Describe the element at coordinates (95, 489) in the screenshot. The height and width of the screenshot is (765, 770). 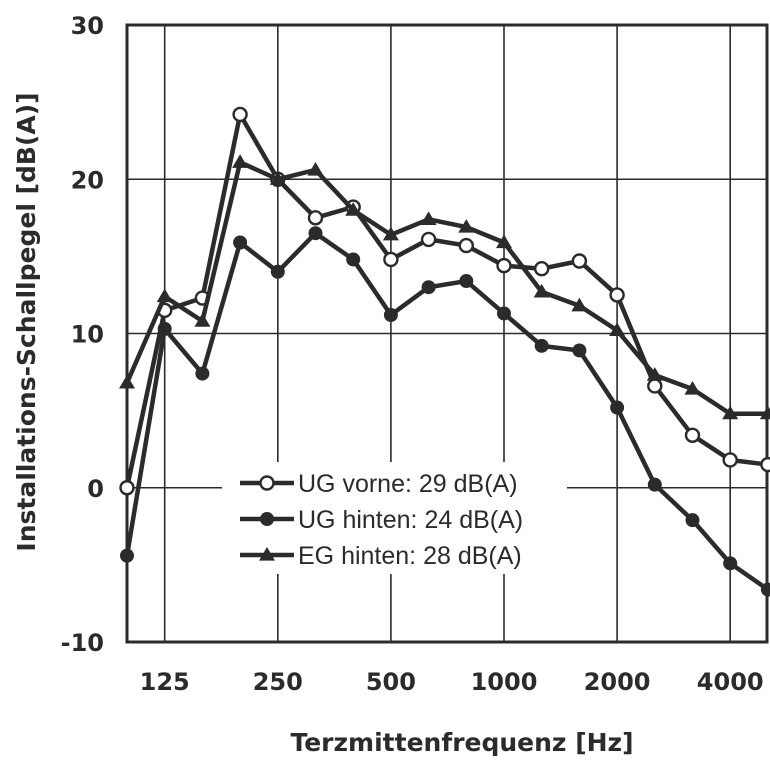
I see `y-tick-label: 0` at that location.